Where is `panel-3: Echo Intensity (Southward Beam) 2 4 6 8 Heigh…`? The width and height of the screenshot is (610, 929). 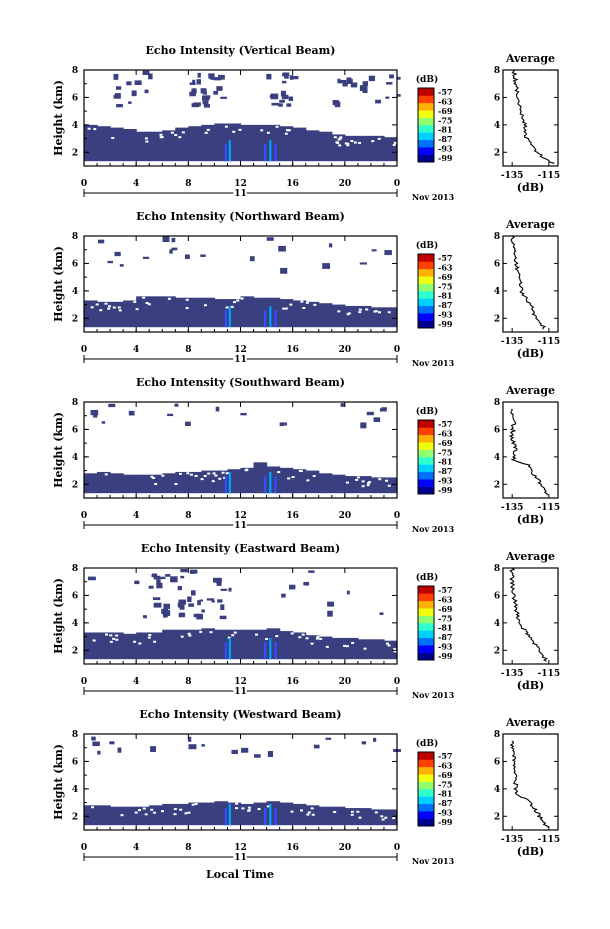 panel-3: Echo Intensity (Southward Beam) 2 4 6 8 Heigh… is located at coordinates (306, 455).